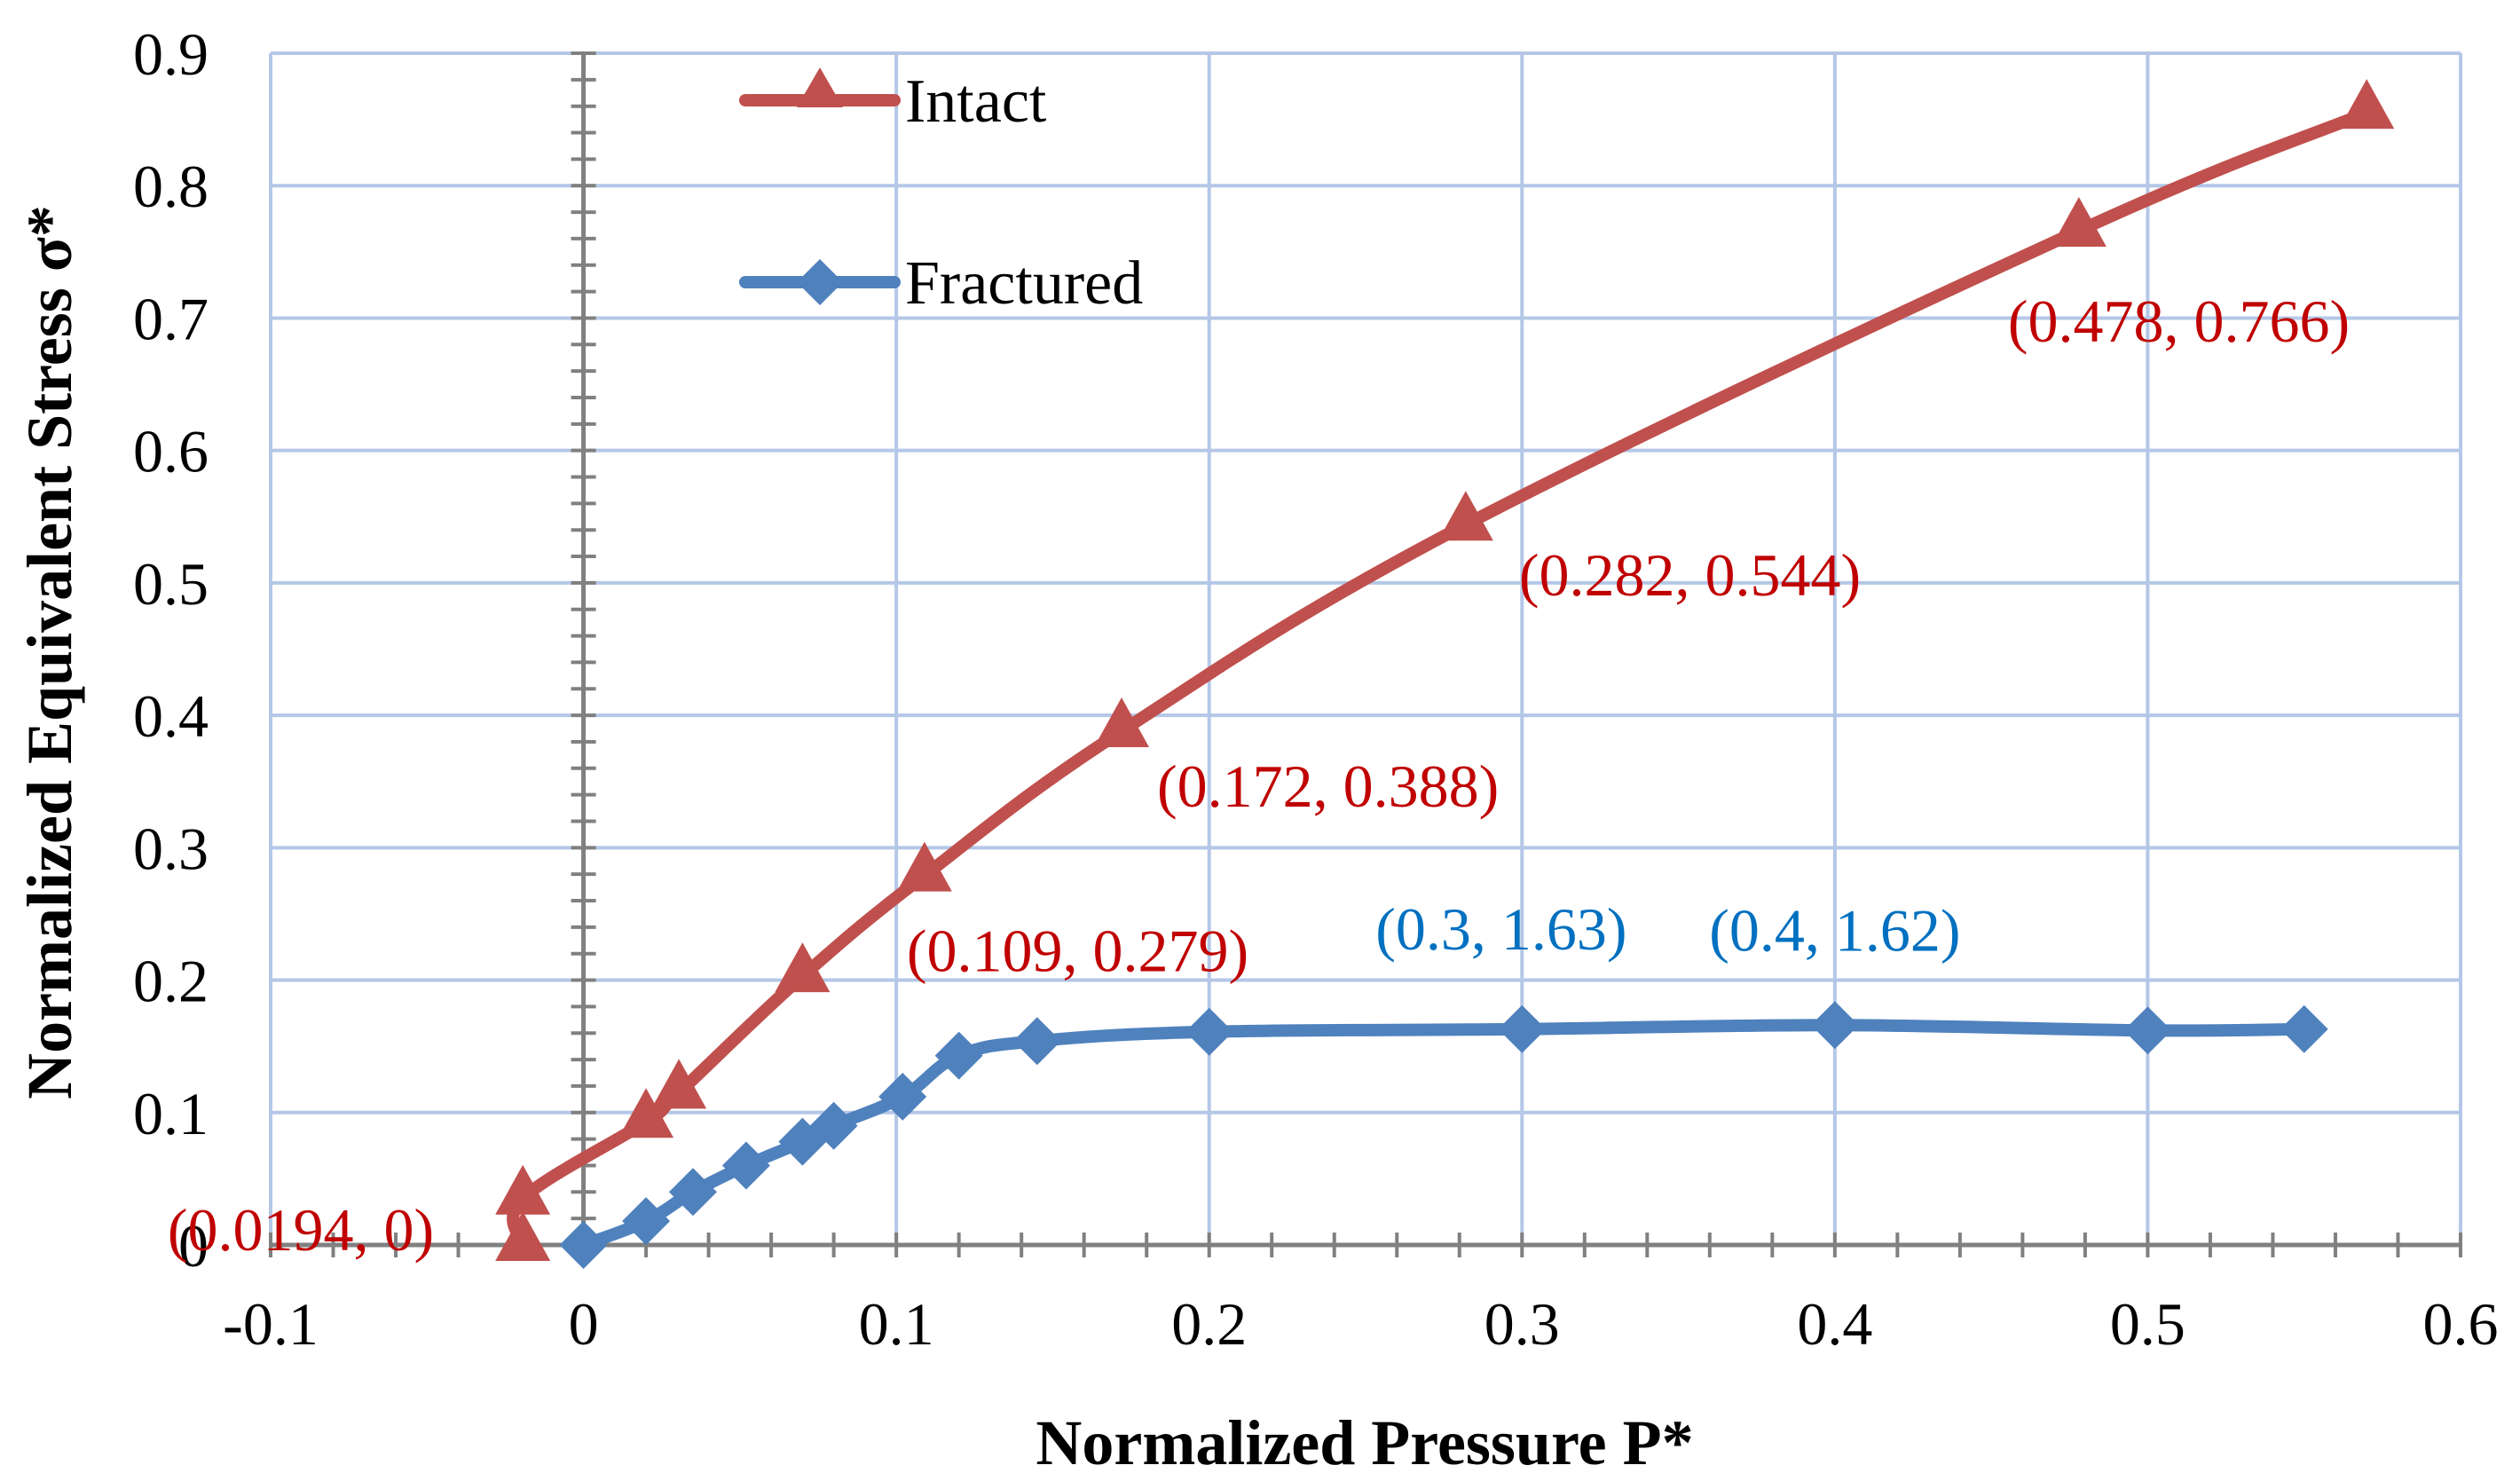  What do you see at coordinates (1522, 1324) in the screenshot?
I see `x-tick-label-4: 0.3` at bounding box center [1522, 1324].